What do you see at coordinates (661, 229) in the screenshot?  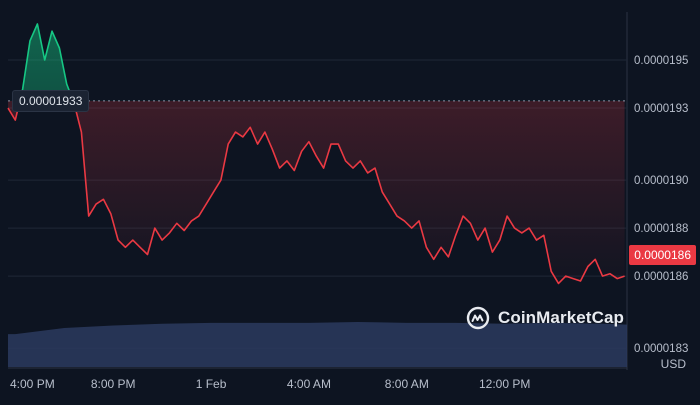 I see `y-tick-label: 0.0000188` at bounding box center [661, 229].